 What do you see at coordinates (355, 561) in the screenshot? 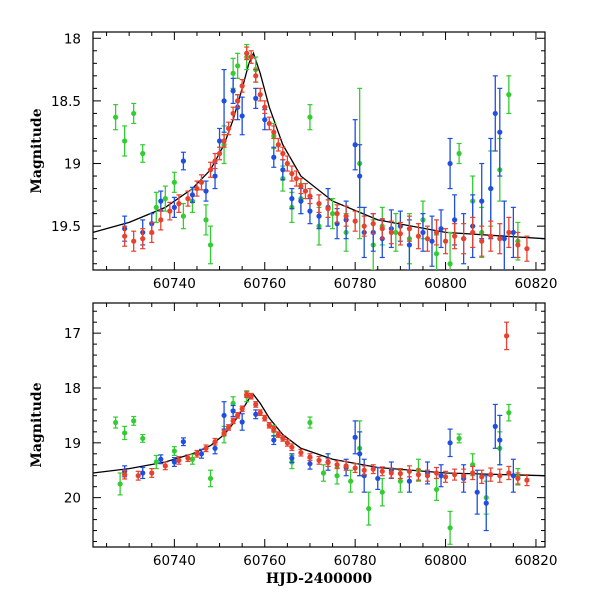
I see `x-tick-label: 60780` at bounding box center [355, 561].